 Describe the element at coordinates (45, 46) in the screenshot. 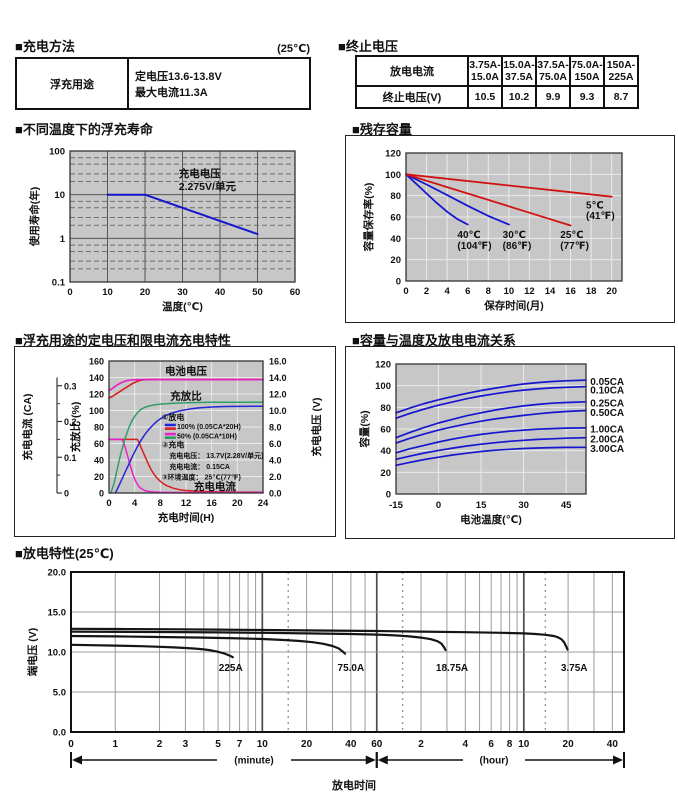

I see `charge-method-title: ■充电方法` at that location.